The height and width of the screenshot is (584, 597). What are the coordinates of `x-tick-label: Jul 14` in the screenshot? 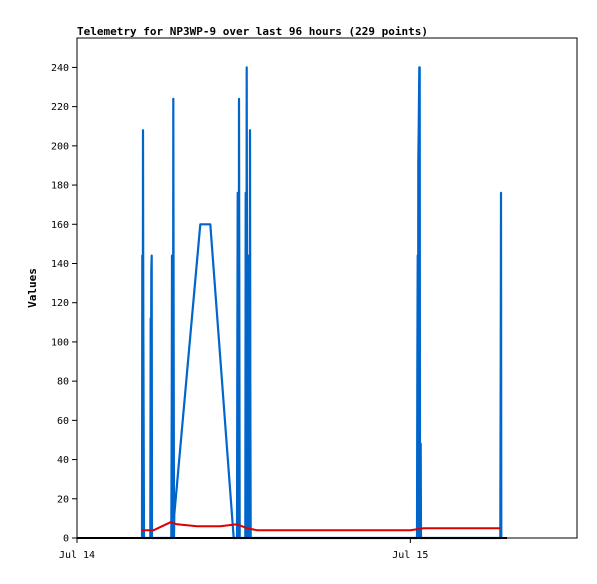 It's located at (77, 555).